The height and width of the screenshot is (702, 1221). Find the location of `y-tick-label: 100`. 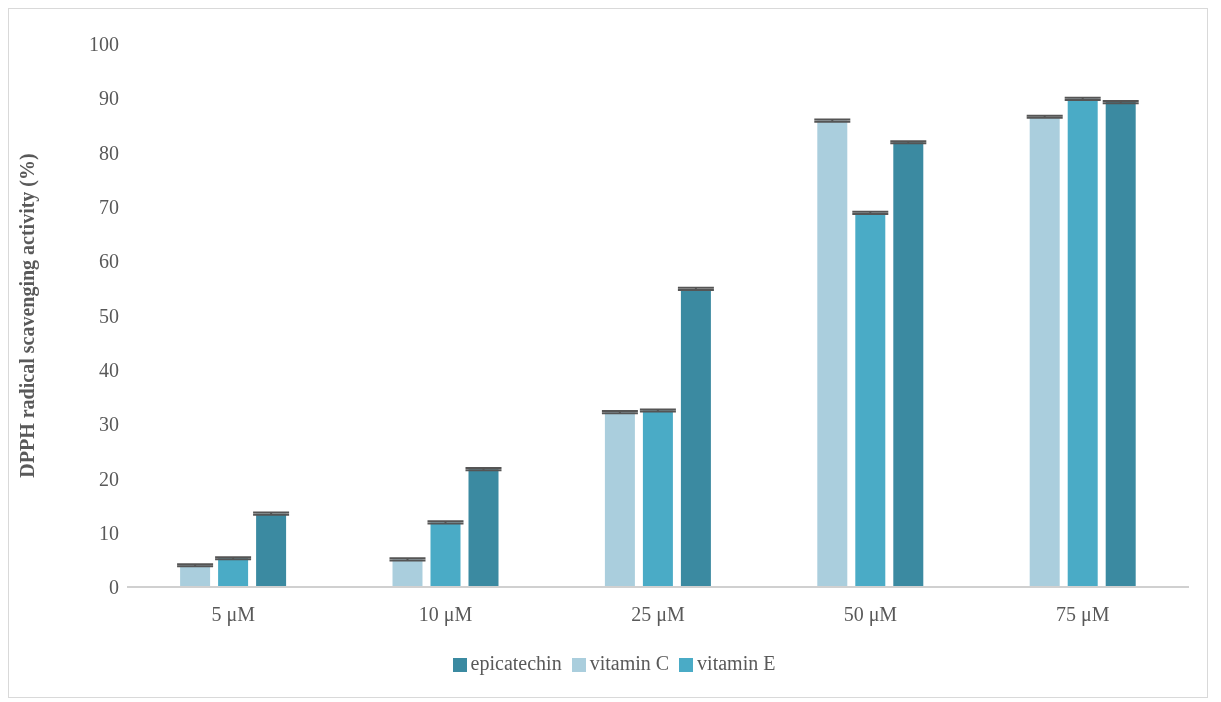

y-tick-label: 100 is located at coordinates (104, 44).